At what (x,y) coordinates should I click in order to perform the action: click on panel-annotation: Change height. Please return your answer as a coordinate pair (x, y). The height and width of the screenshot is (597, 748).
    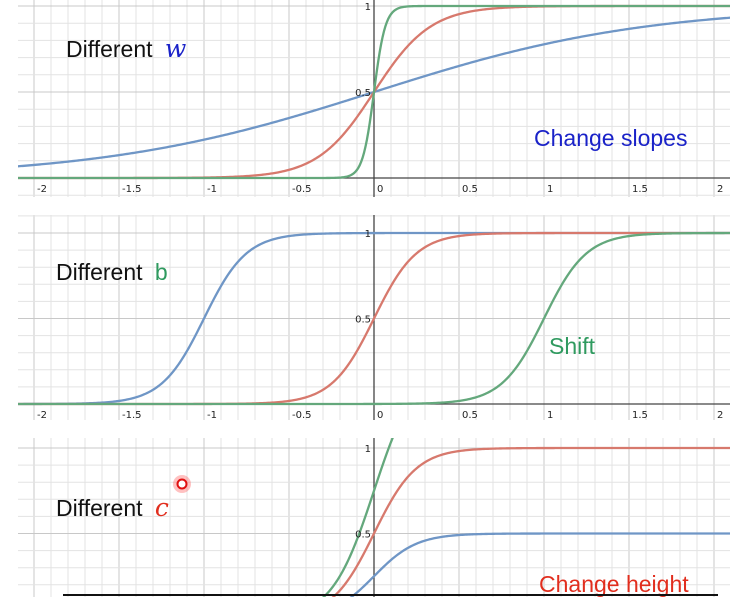
    Looking at the image, I should click on (614, 584).